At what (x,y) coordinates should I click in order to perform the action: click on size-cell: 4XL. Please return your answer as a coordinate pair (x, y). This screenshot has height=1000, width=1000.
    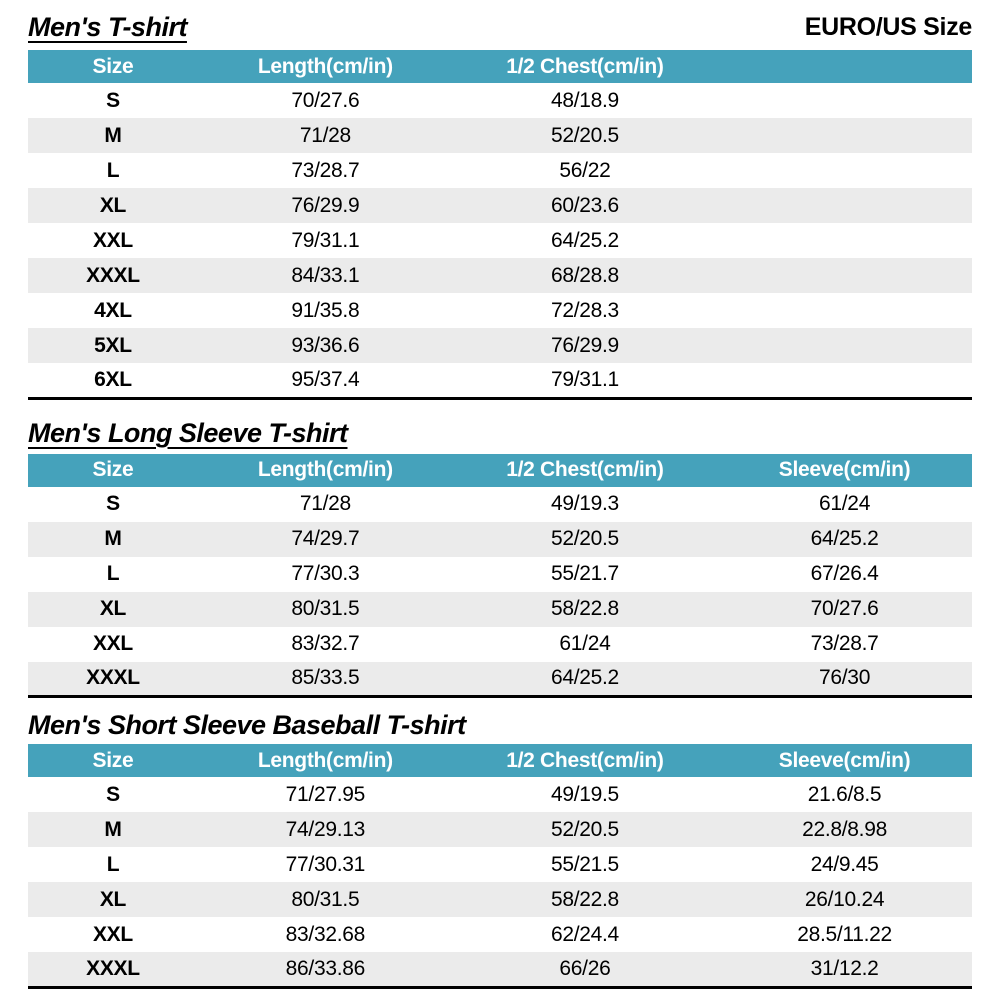
    Looking at the image, I should click on (113, 310).